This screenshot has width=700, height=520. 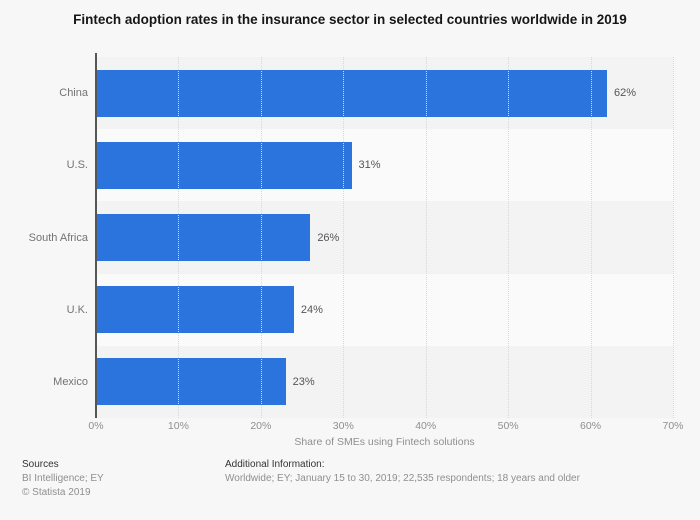 What do you see at coordinates (591, 426) in the screenshot?
I see `x-tick-label: 60%` at bounding box center [591, 426].